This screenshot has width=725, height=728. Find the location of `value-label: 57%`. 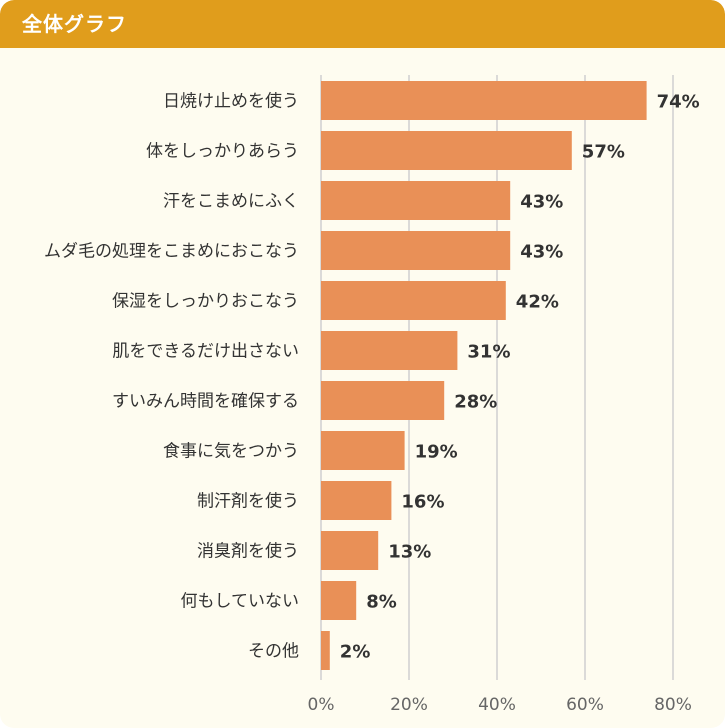

value-label: 57% is located at coordinates (603, 152).